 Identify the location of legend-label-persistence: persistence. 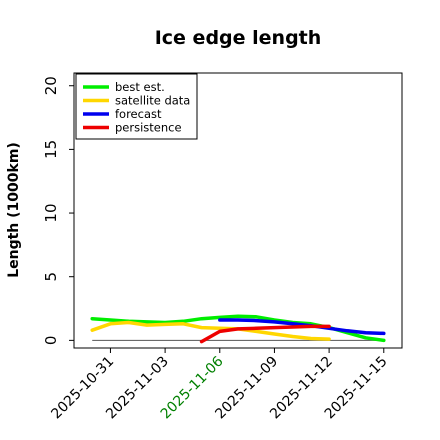
(148, 128).